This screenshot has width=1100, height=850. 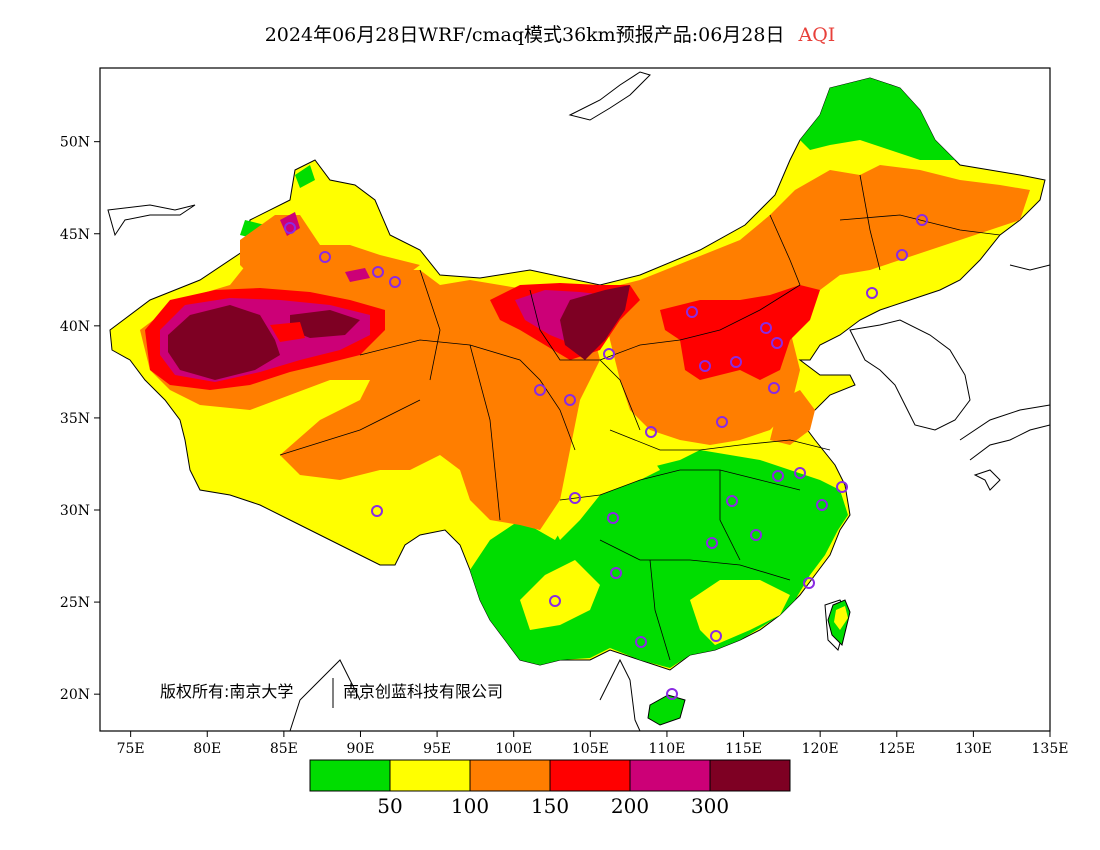 I want to click on latitude-axis: 50N 45N 40N 35N 30N 25N 20N, so click(x=80, y=419).